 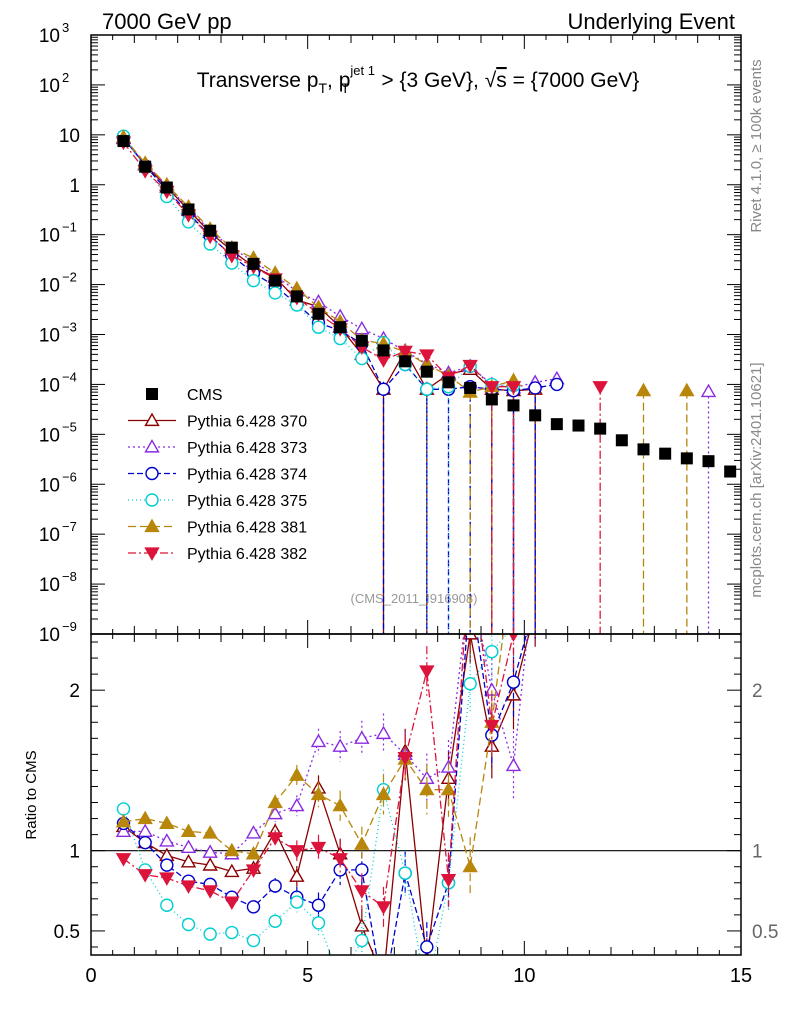 What do you see at coordinates (307, 976) in the screenshot?
I see `x-tick-label: 5` at bounding box center [307, 976].